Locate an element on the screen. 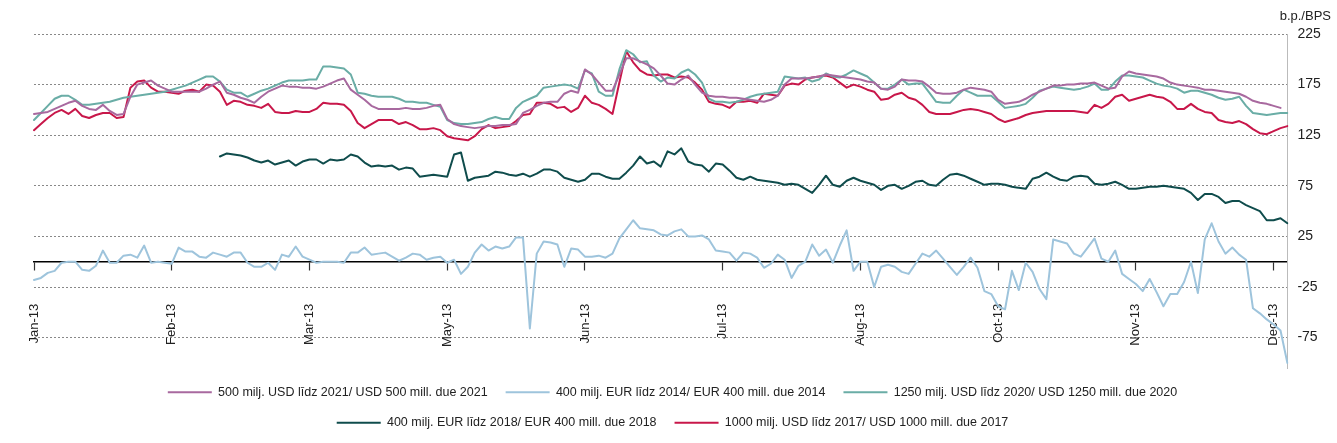 The height and width of the screenshot is (443, 1337). x-tick-label: Mar-13 is located at coordinates (309, 324).